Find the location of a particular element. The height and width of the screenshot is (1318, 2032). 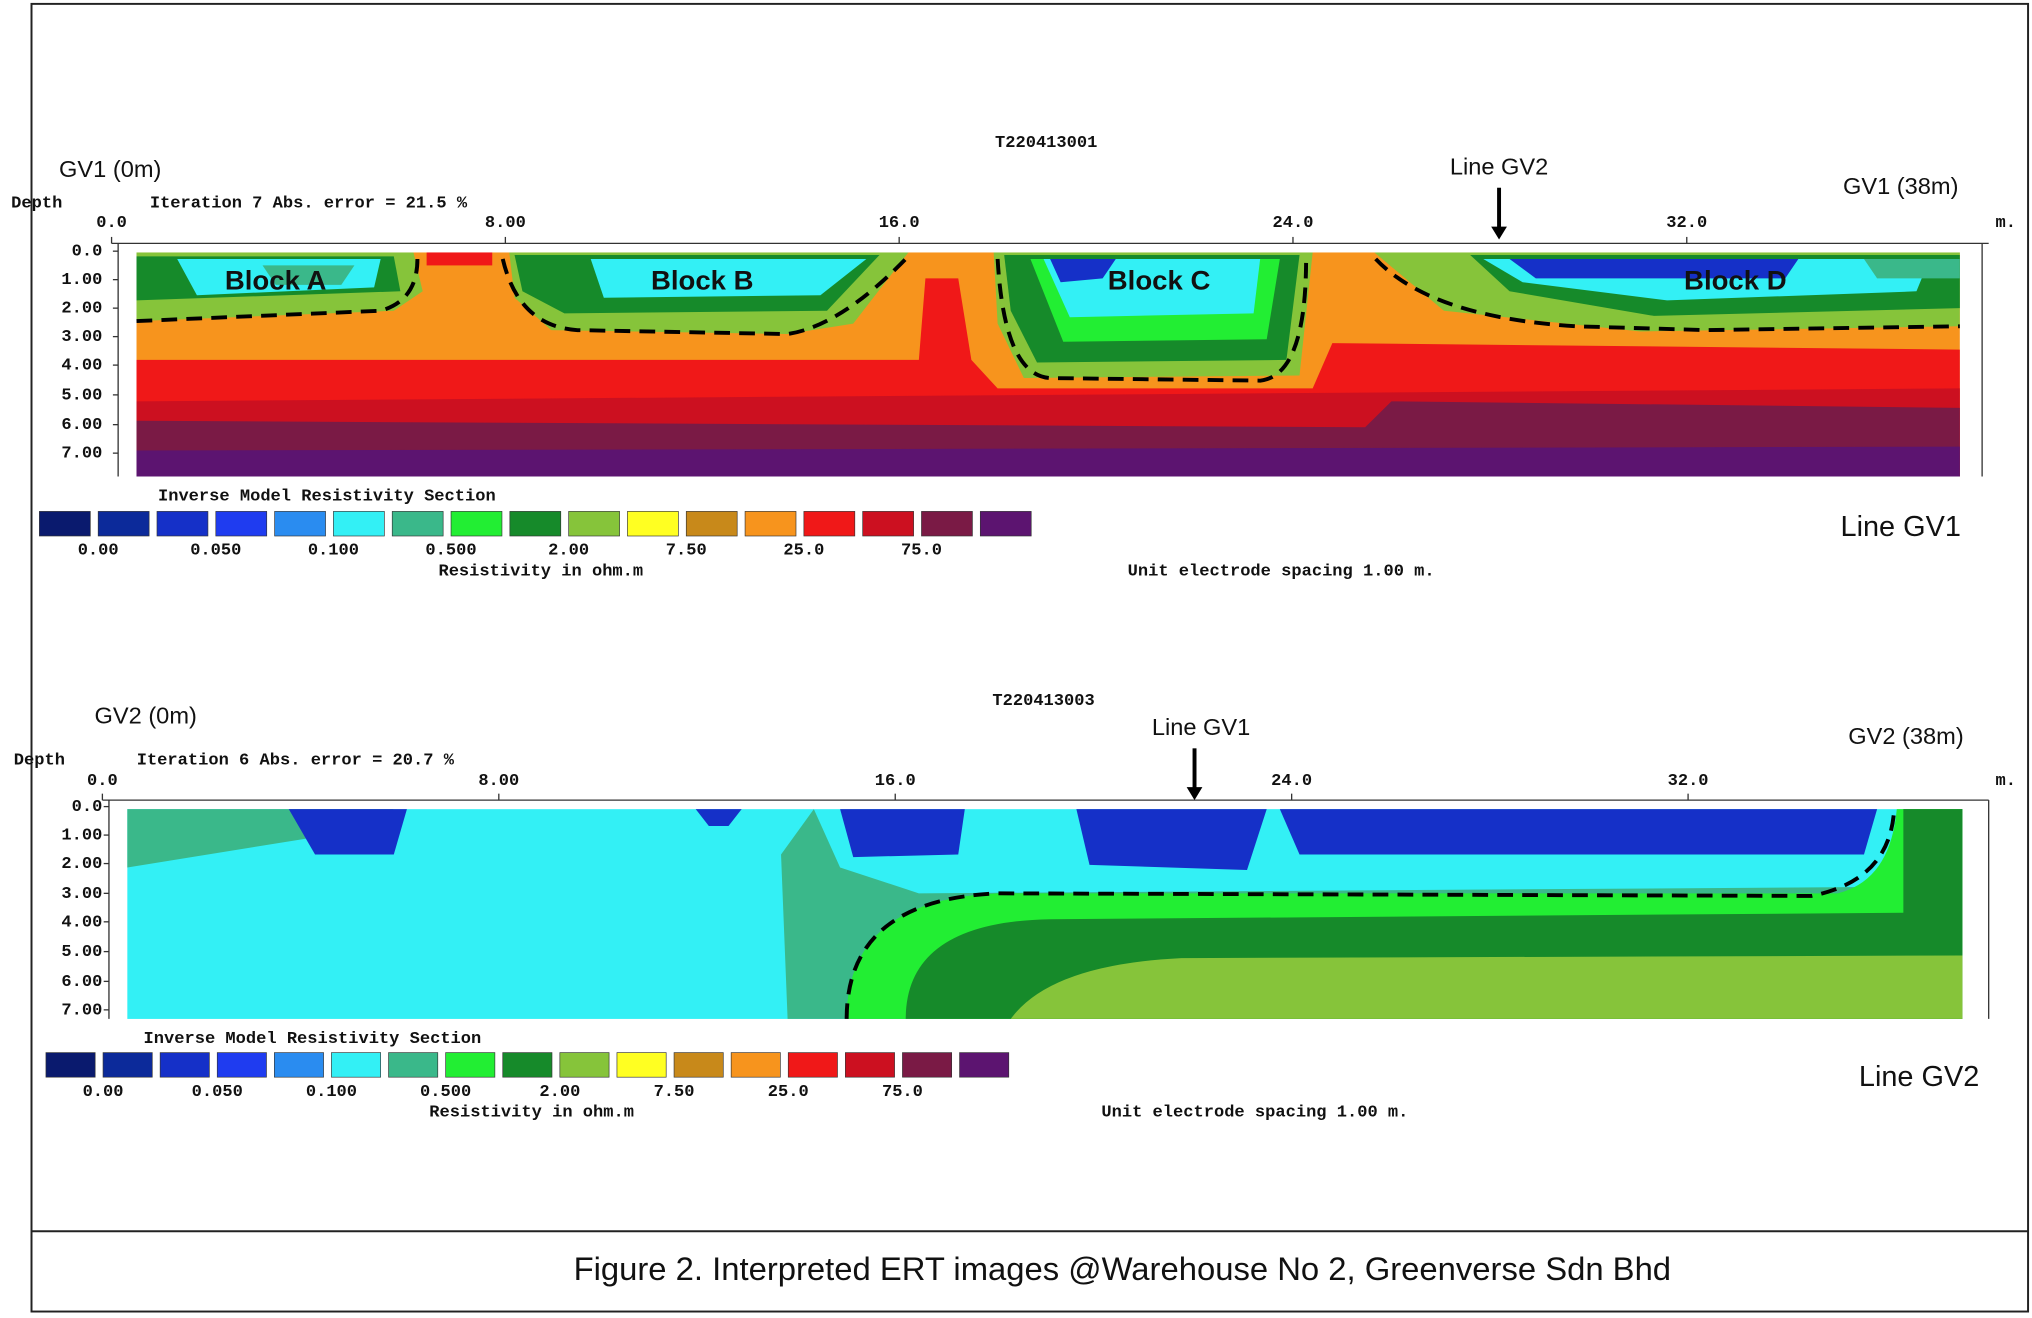

depth-tick-label: 3.00 is located at coordinates (81, 894).